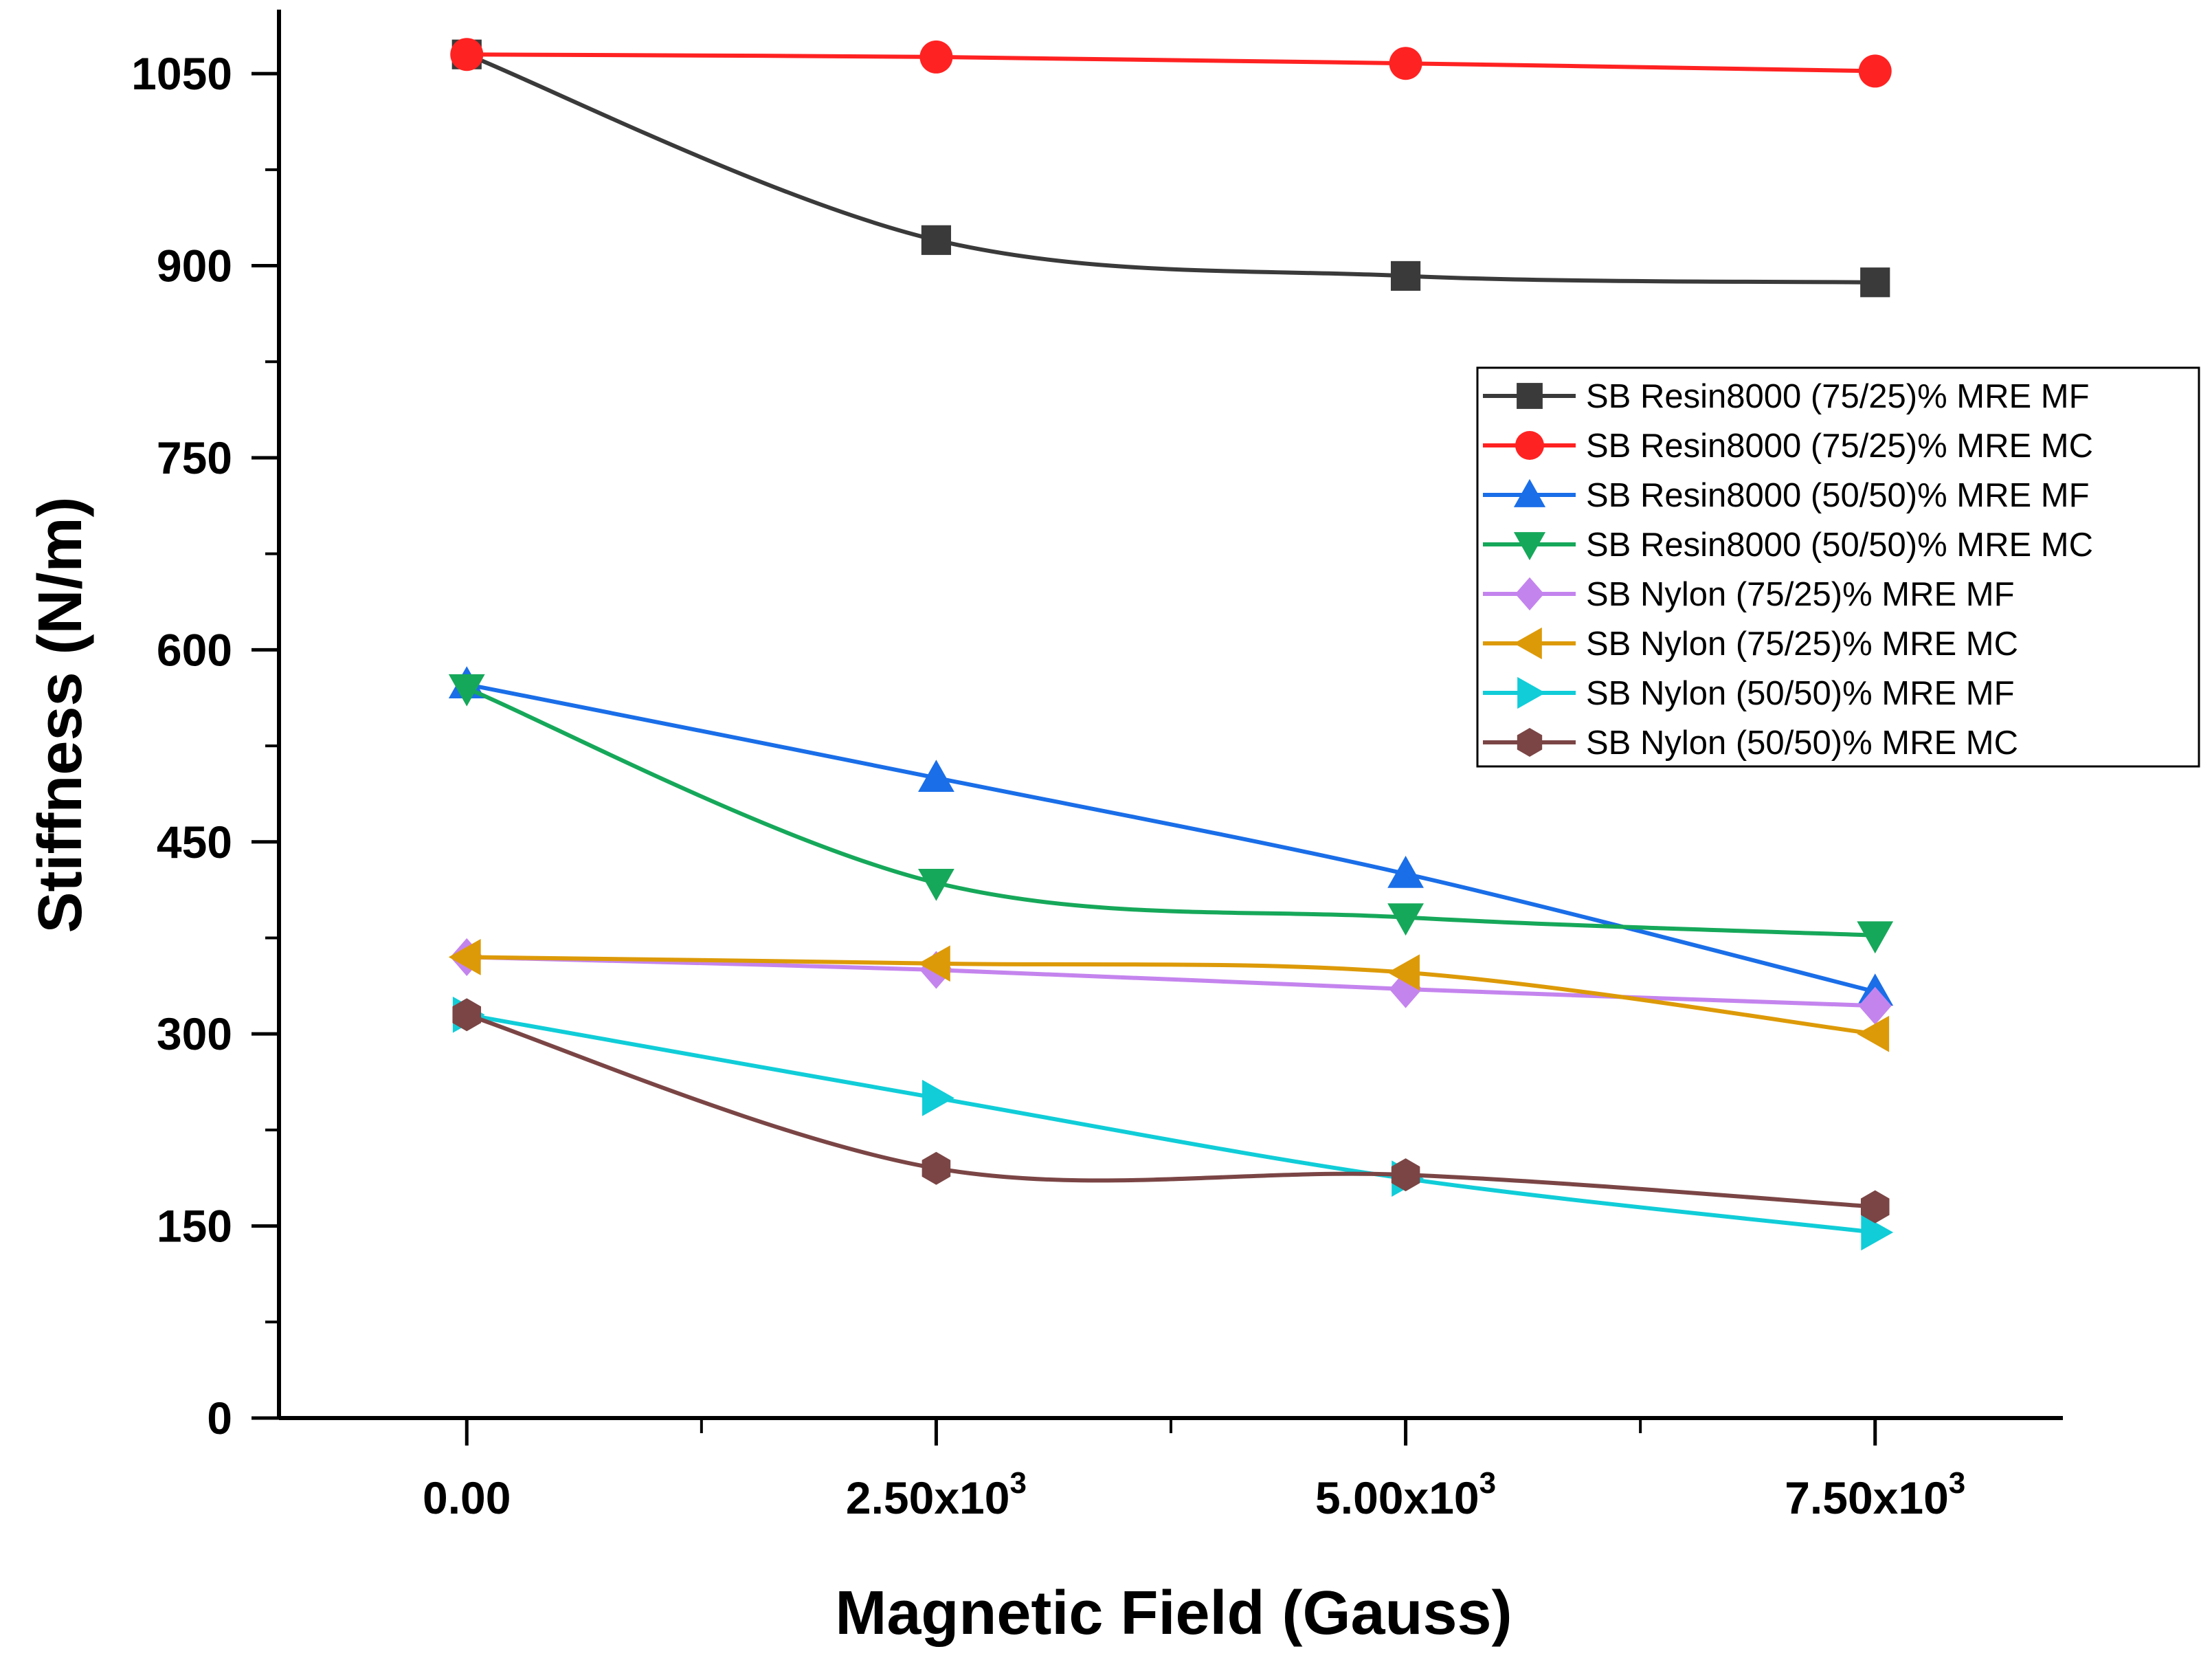  What do you see at coordinates (194, 266) in the screenshot?
I see `y-tick-label: 900` at bounding box center [194, 266].